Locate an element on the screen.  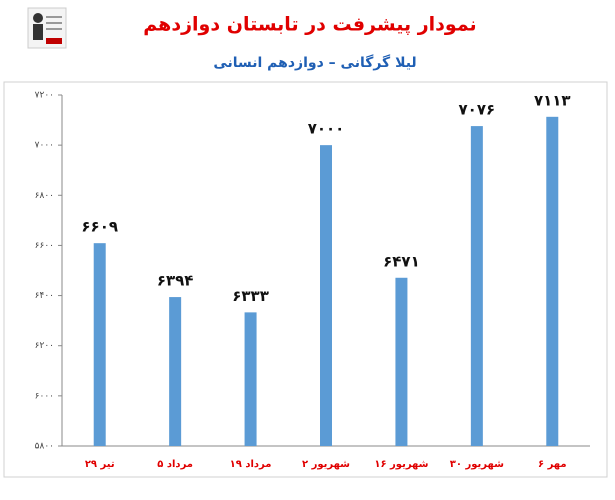
y-tick-label: ۶۲۰۰ is located at coordinates (44, 346).